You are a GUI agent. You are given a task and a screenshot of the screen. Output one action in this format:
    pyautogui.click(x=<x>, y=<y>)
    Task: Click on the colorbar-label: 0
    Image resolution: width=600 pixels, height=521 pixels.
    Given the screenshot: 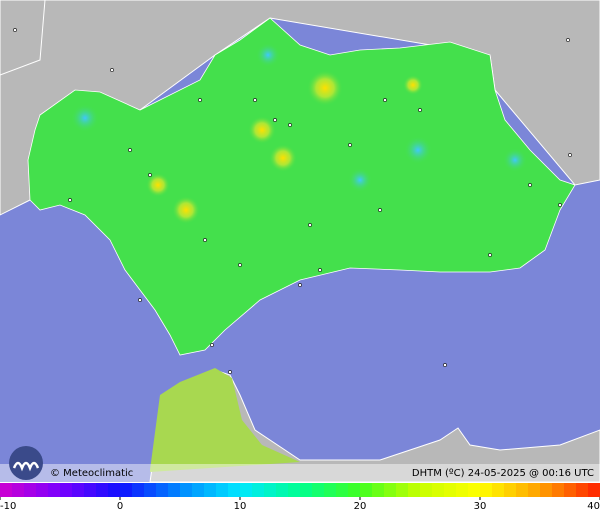 What is the action you would take?
    pyautogui.click(x=120, y=506)
    